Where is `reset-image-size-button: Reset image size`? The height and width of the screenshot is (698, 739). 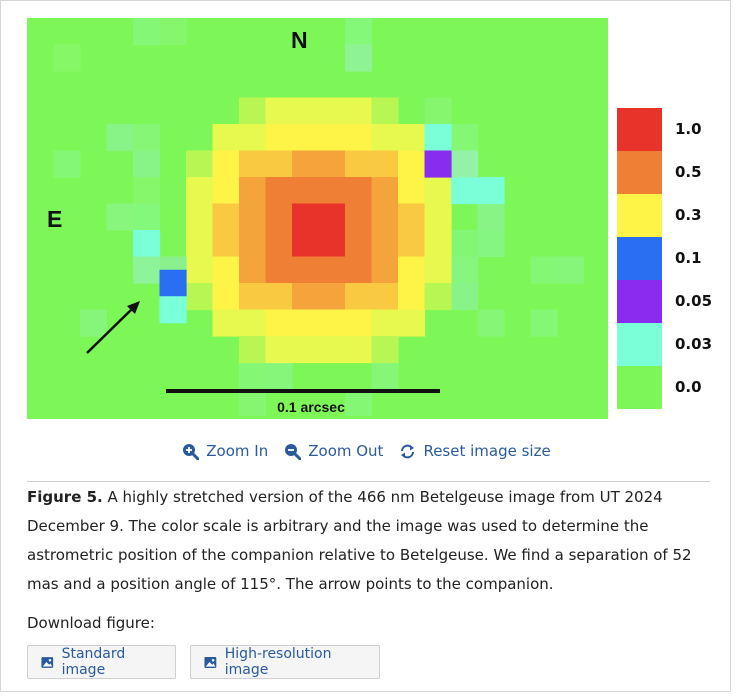
reset-image-size-button: Reset image size is located at coordinates (475, 451).